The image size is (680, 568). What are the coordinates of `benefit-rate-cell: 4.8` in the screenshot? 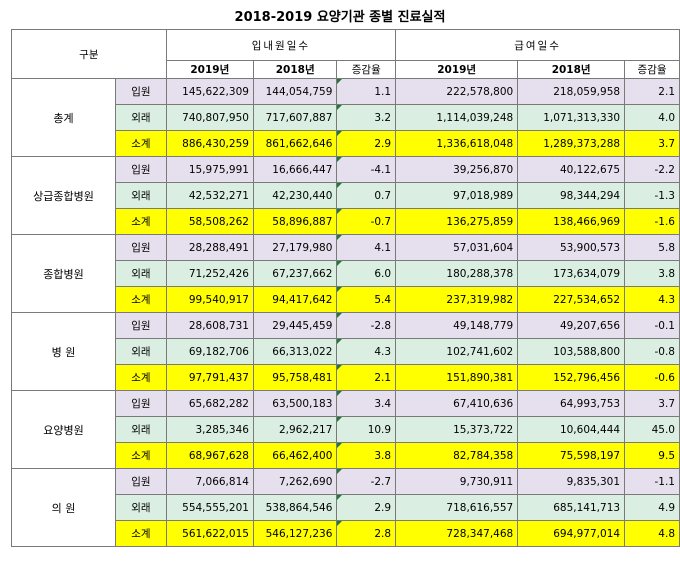 It's located at (652, 533).